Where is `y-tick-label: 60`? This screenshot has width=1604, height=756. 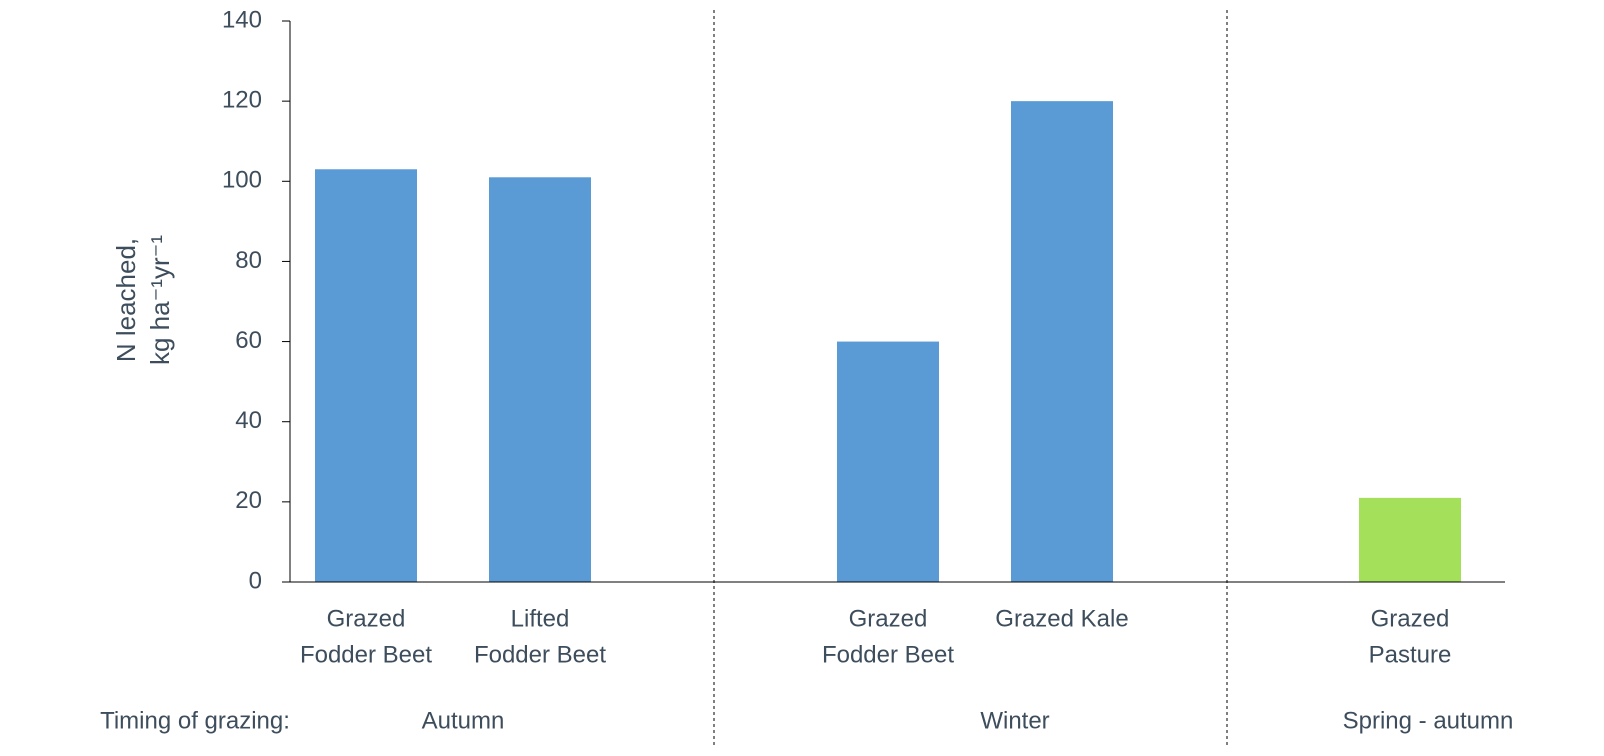 y-tick-label: 60 is located at coordinates (248, 340).